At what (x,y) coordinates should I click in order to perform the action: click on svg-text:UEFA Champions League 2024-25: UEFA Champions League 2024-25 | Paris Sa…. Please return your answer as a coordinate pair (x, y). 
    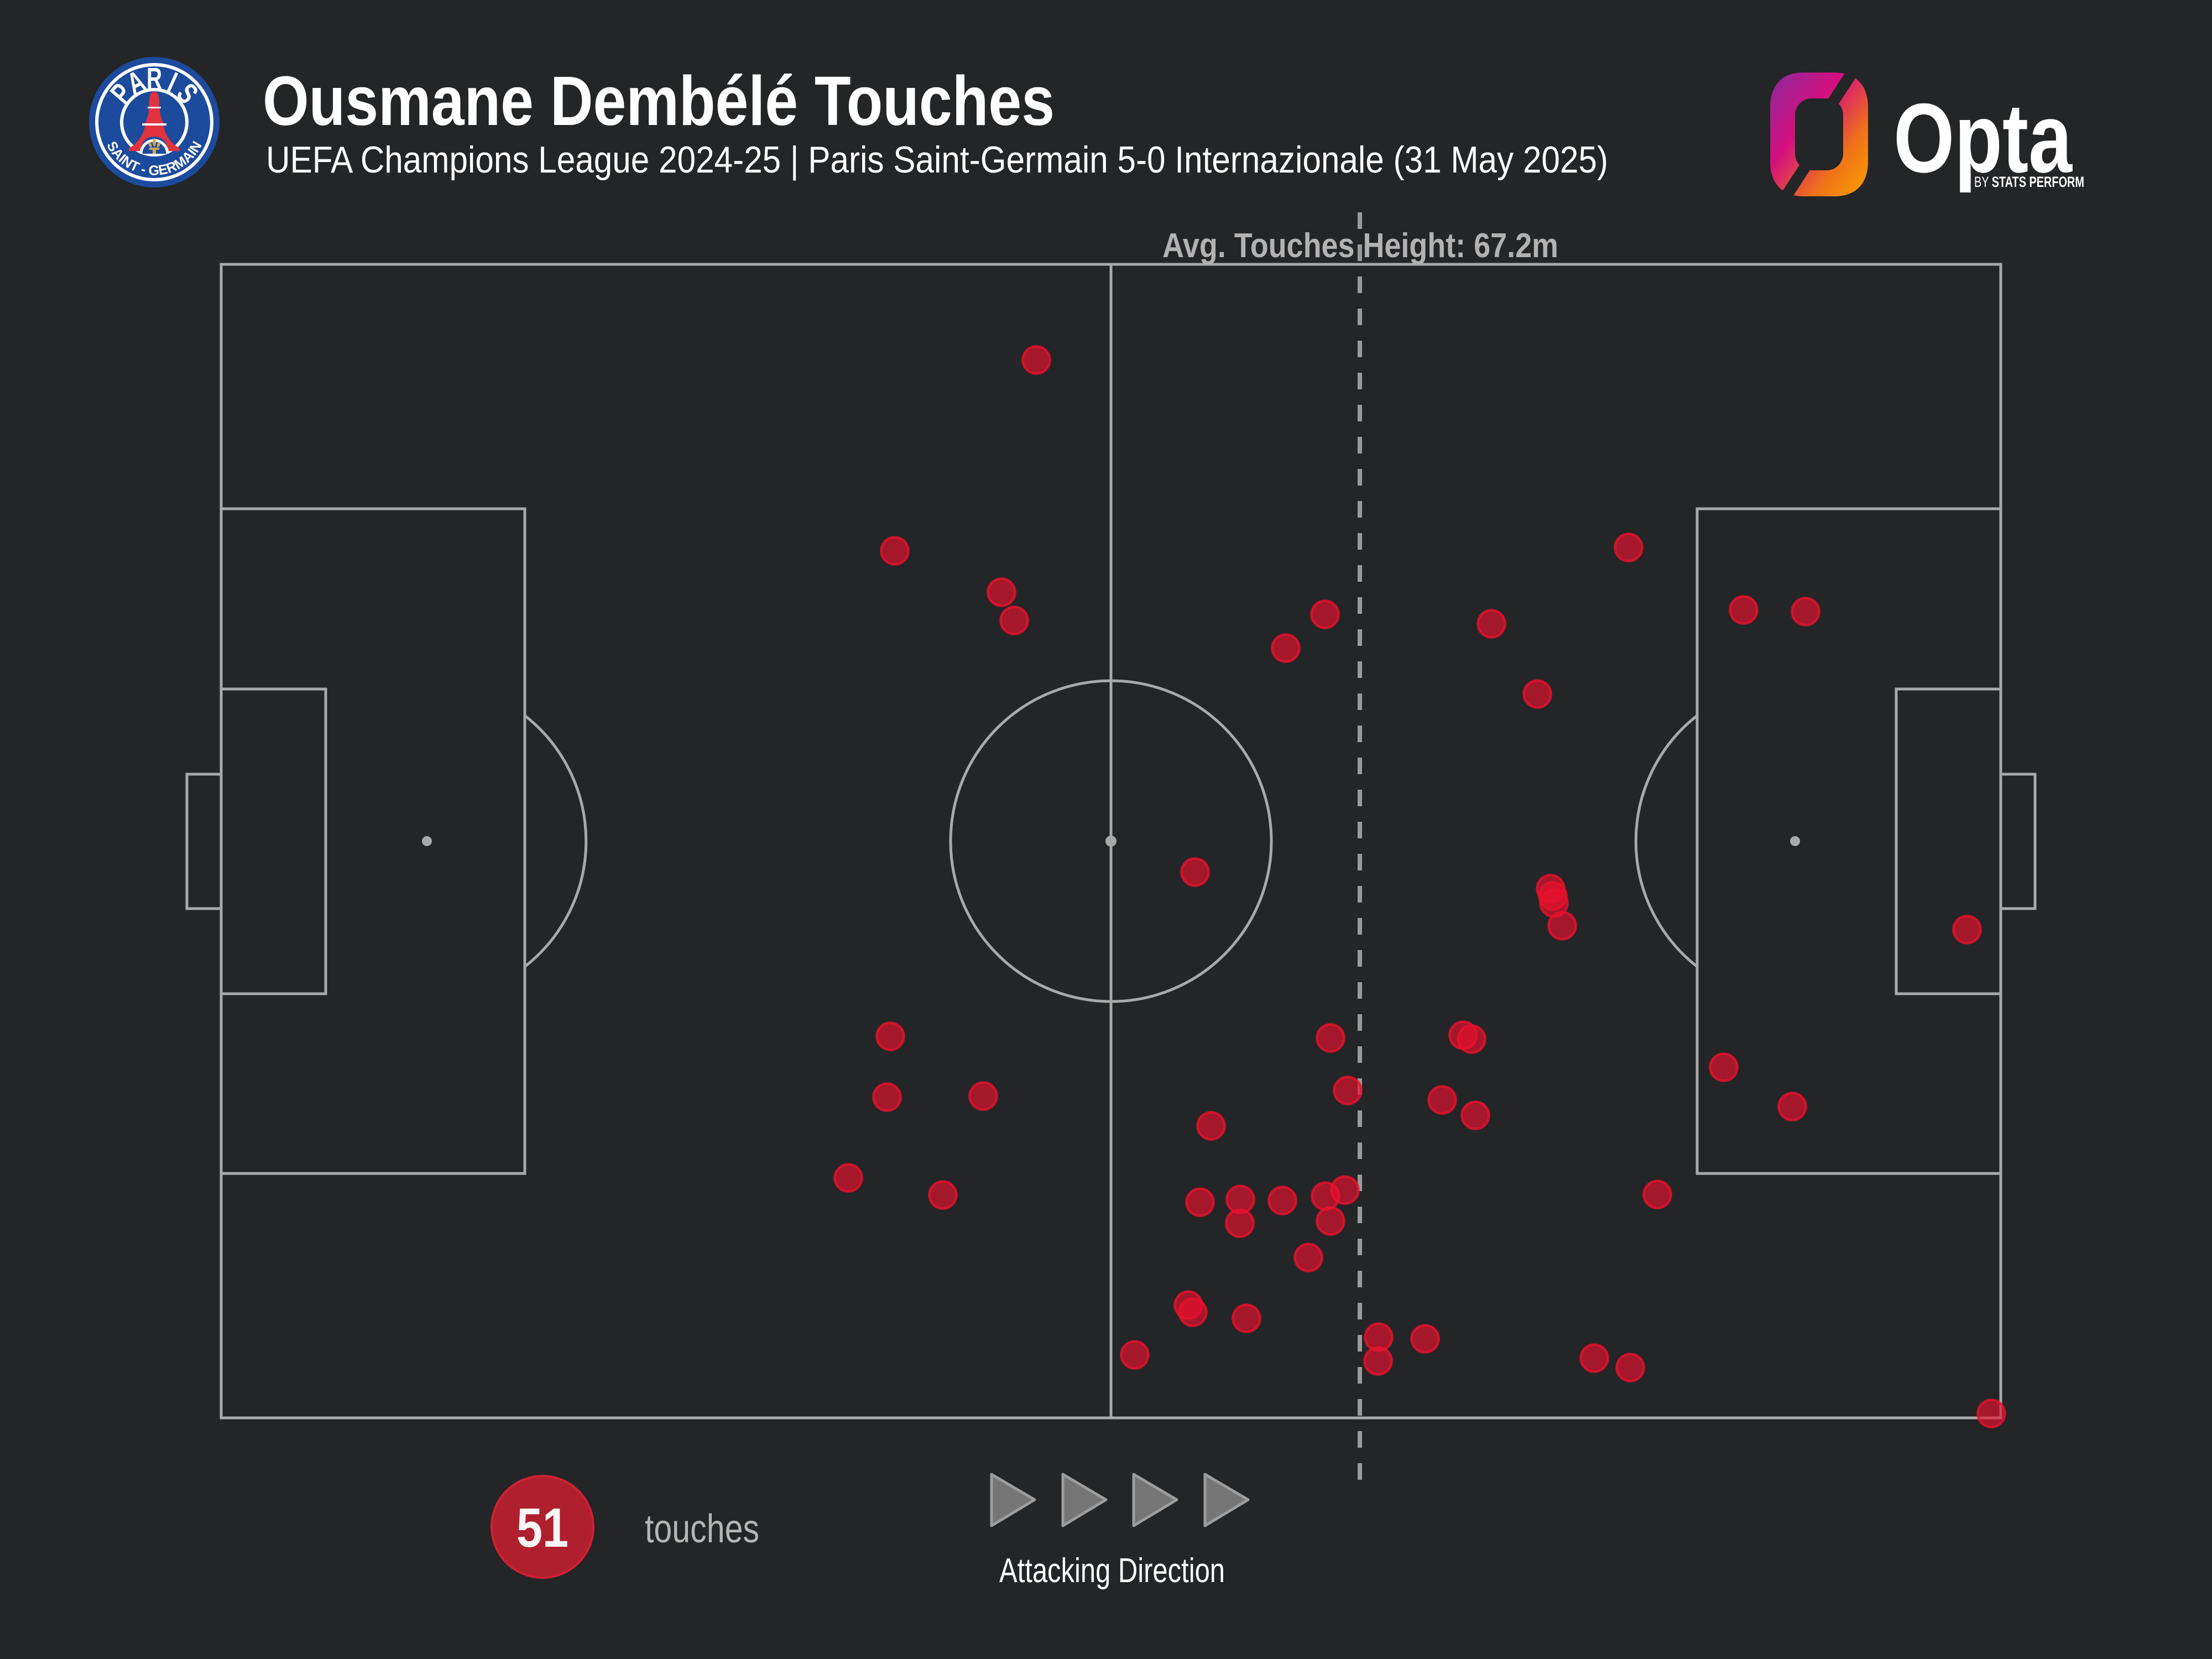
    Looking at the image, I should click on (937, 160).